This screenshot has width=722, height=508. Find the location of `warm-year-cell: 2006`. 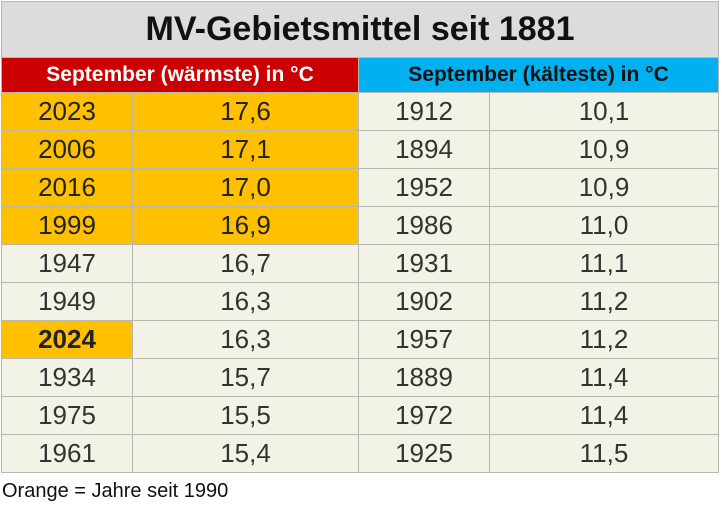

warm-year-cell: 2006 is located at coordinates (67, 149).